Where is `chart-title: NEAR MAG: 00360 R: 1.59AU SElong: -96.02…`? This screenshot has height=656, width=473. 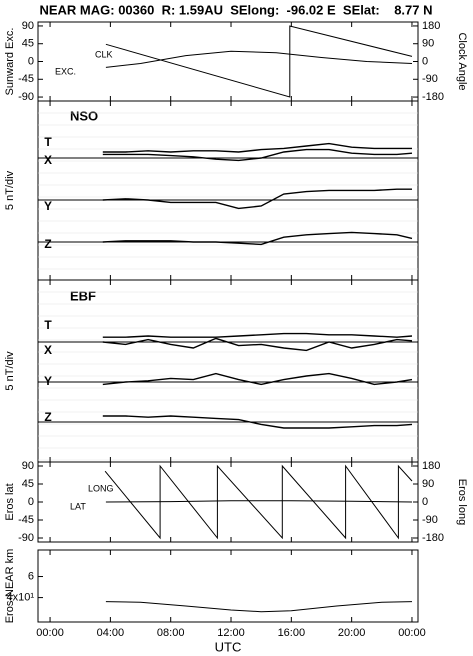 chart-title: NEAR MAG: 00360 R: 1.59AU SElong: -96.02… is located at coordinates (235, 9).